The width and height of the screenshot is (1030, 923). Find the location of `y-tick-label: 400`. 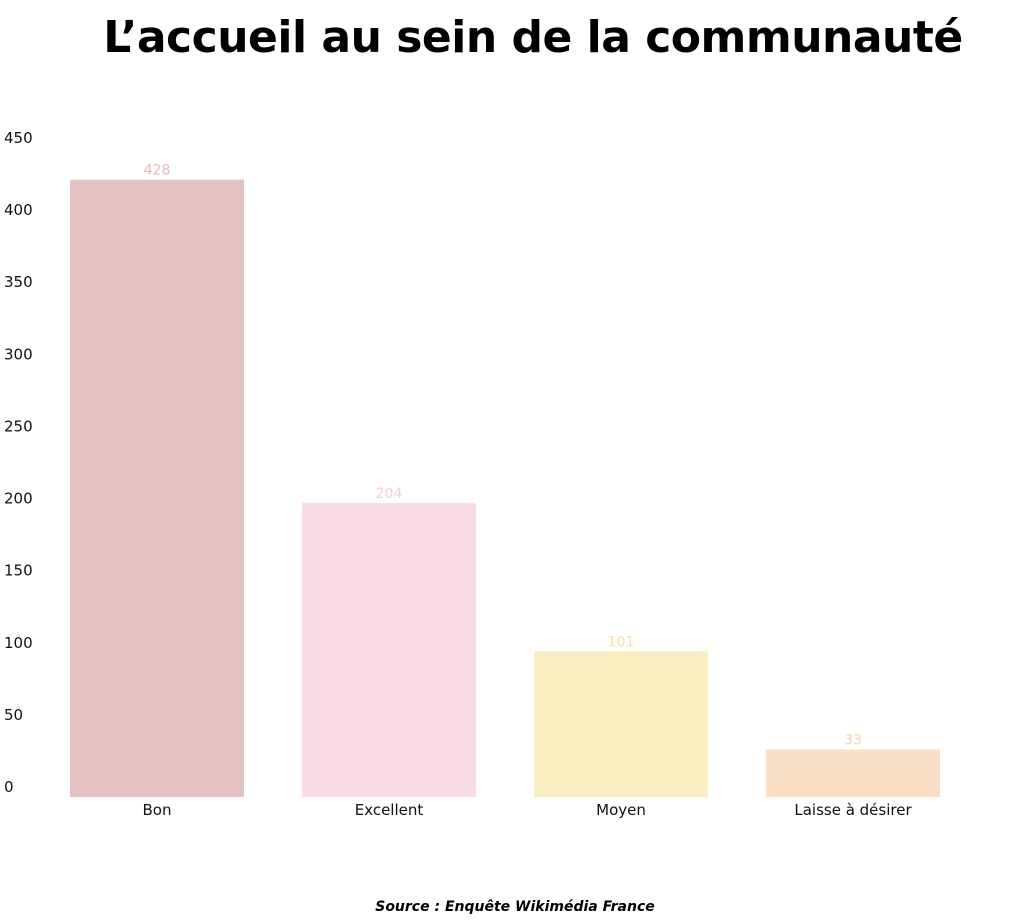

y-tick-label: 400 is located at coordinates (18, 210).